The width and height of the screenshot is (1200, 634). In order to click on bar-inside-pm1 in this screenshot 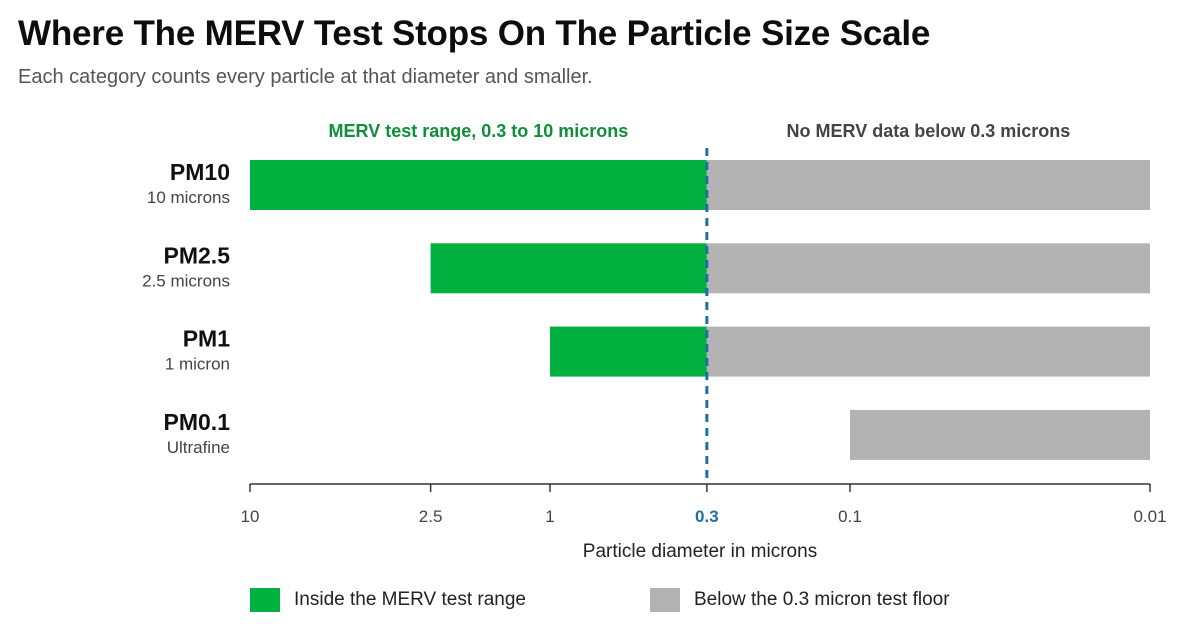, I will do `click(628, 351)`.